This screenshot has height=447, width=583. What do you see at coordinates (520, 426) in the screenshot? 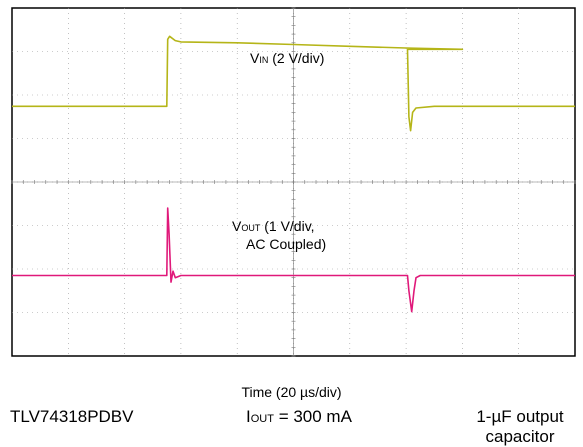
I see `output-capacitor: 1-µF output capacitor` at bounding box center [520, 426].